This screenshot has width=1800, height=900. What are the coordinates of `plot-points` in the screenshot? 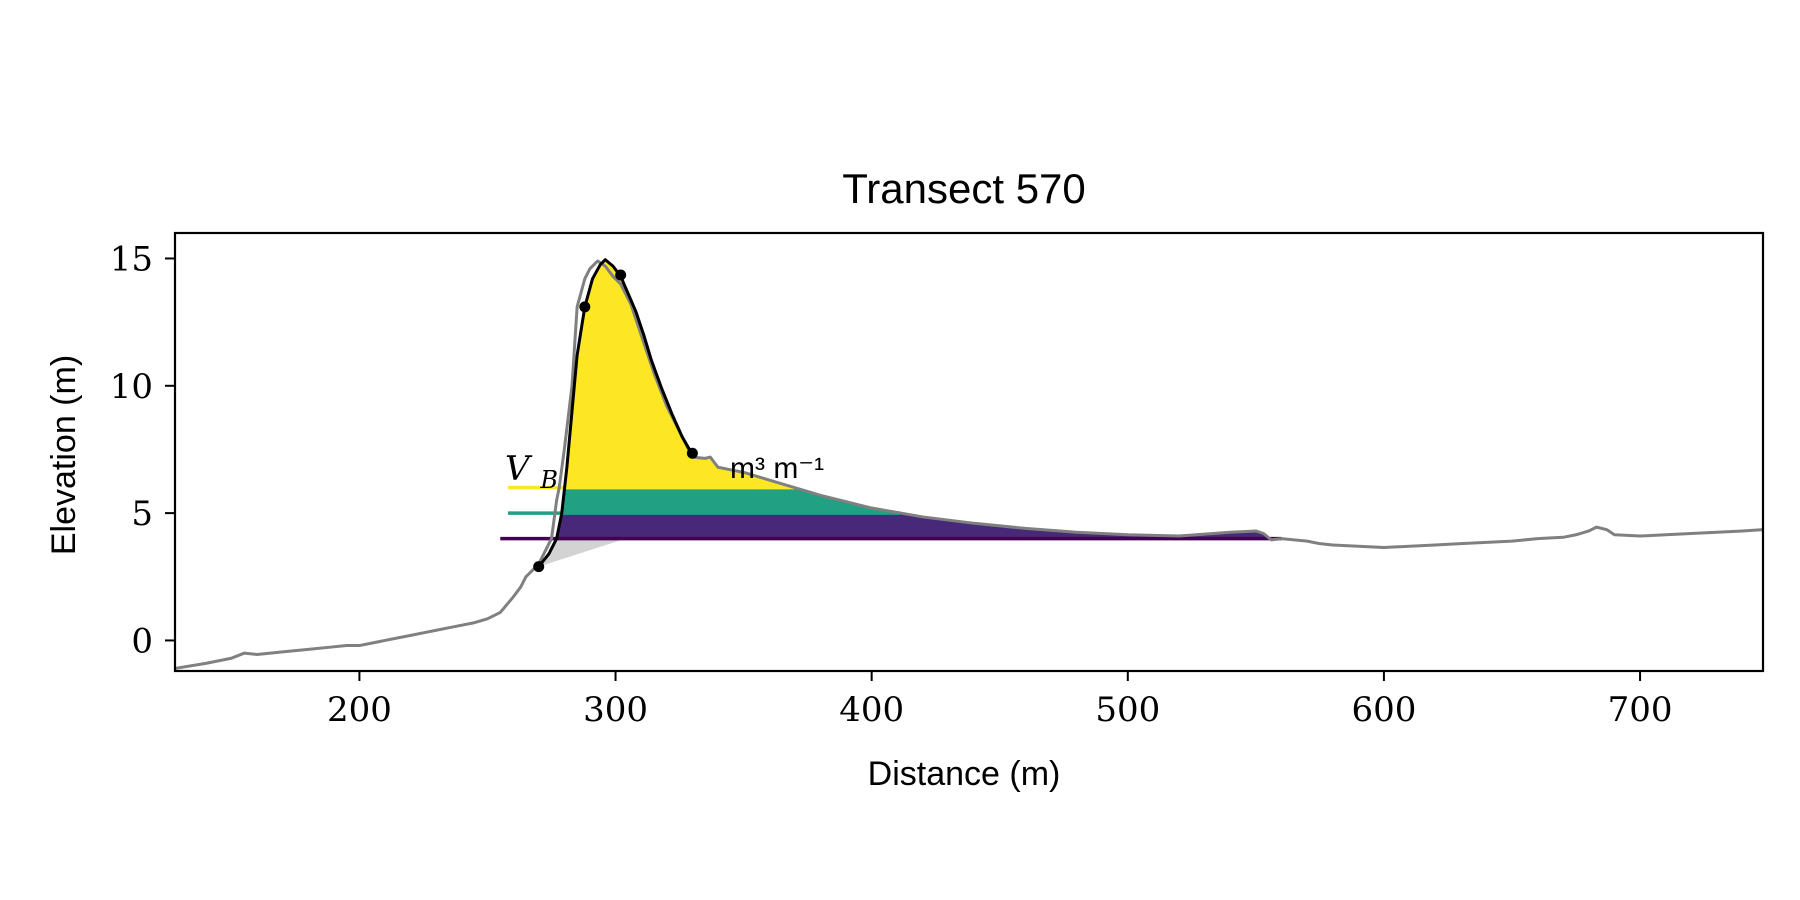 It's located at (615, 421).